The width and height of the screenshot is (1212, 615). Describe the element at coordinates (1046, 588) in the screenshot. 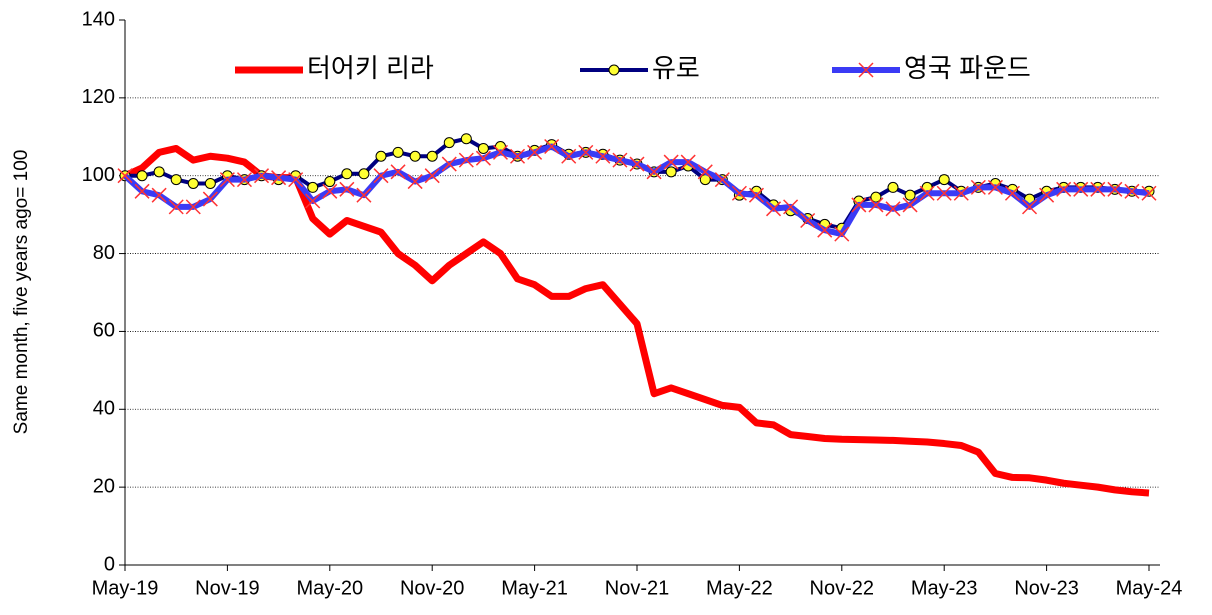

I see `x-tick-label: Nov-23` at that location.